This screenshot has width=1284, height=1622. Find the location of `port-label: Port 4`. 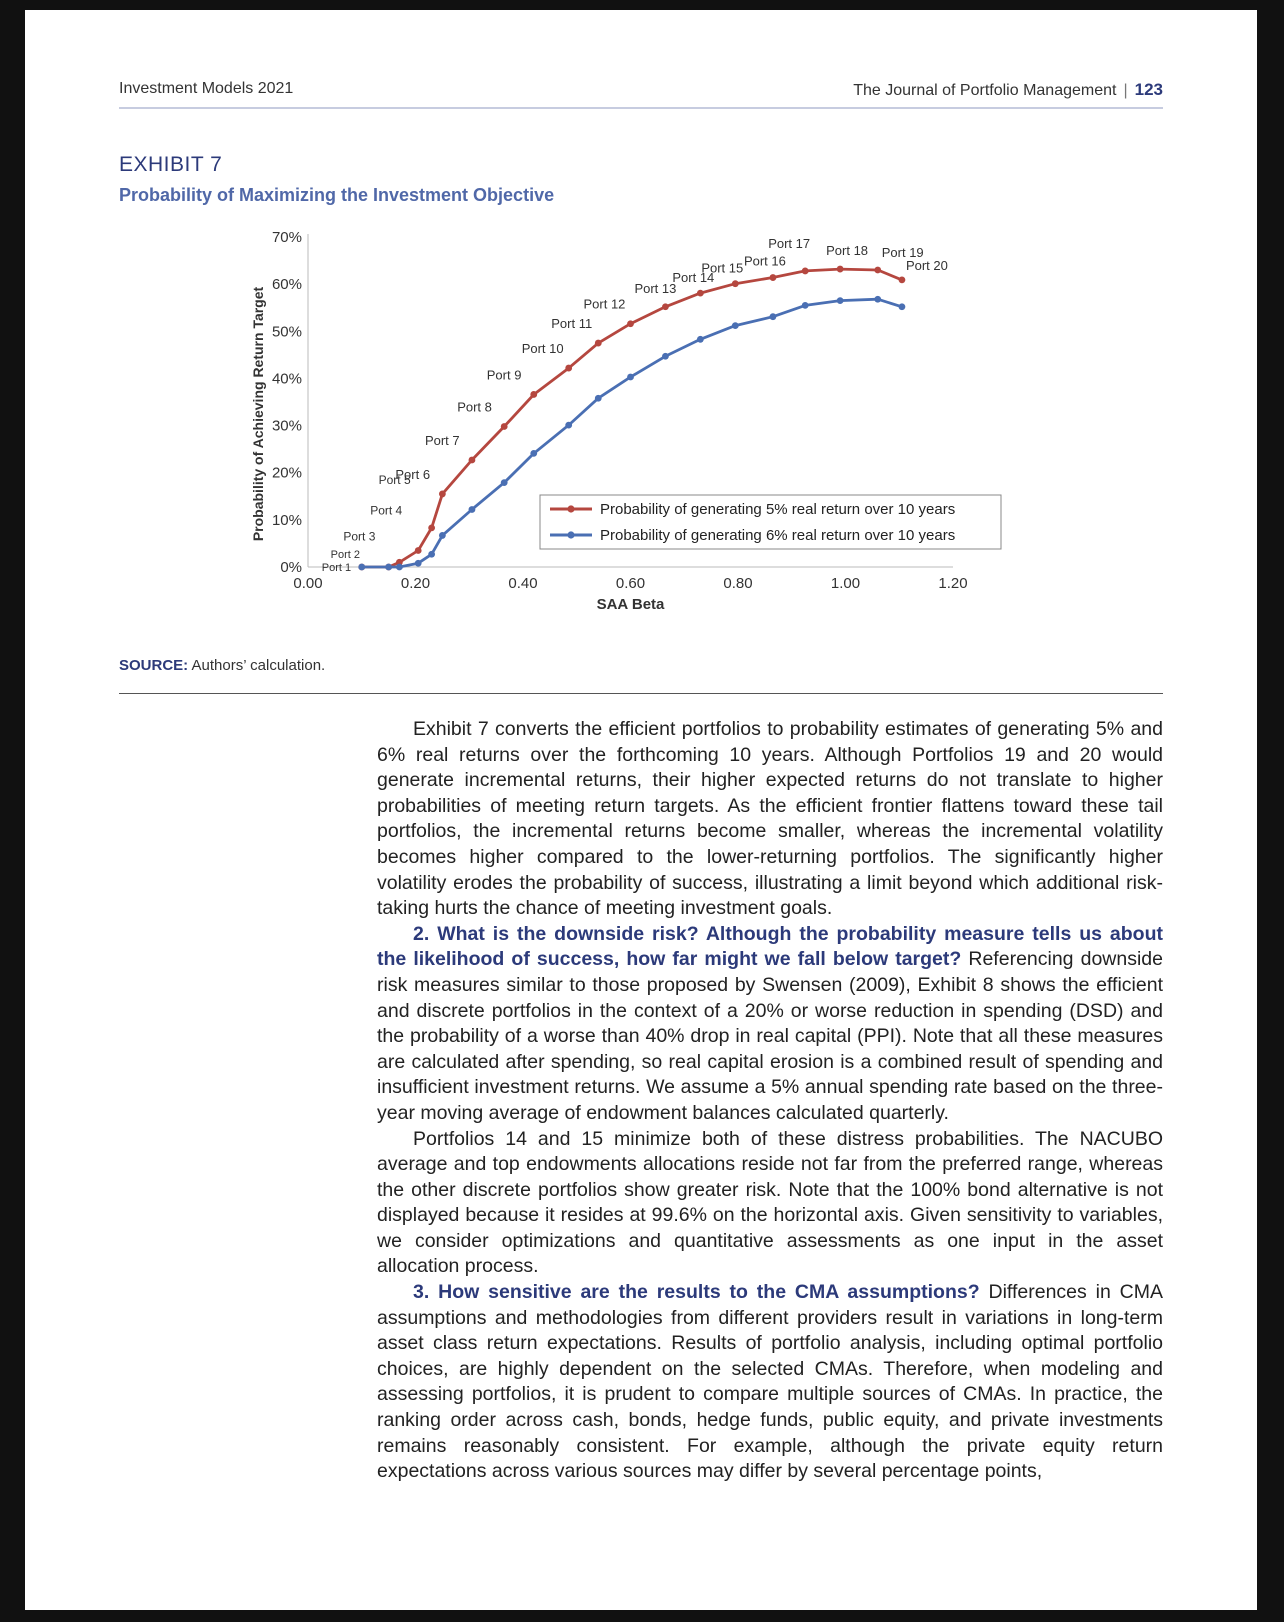

port-label: Port 4 is located at coordinates (386, 511).